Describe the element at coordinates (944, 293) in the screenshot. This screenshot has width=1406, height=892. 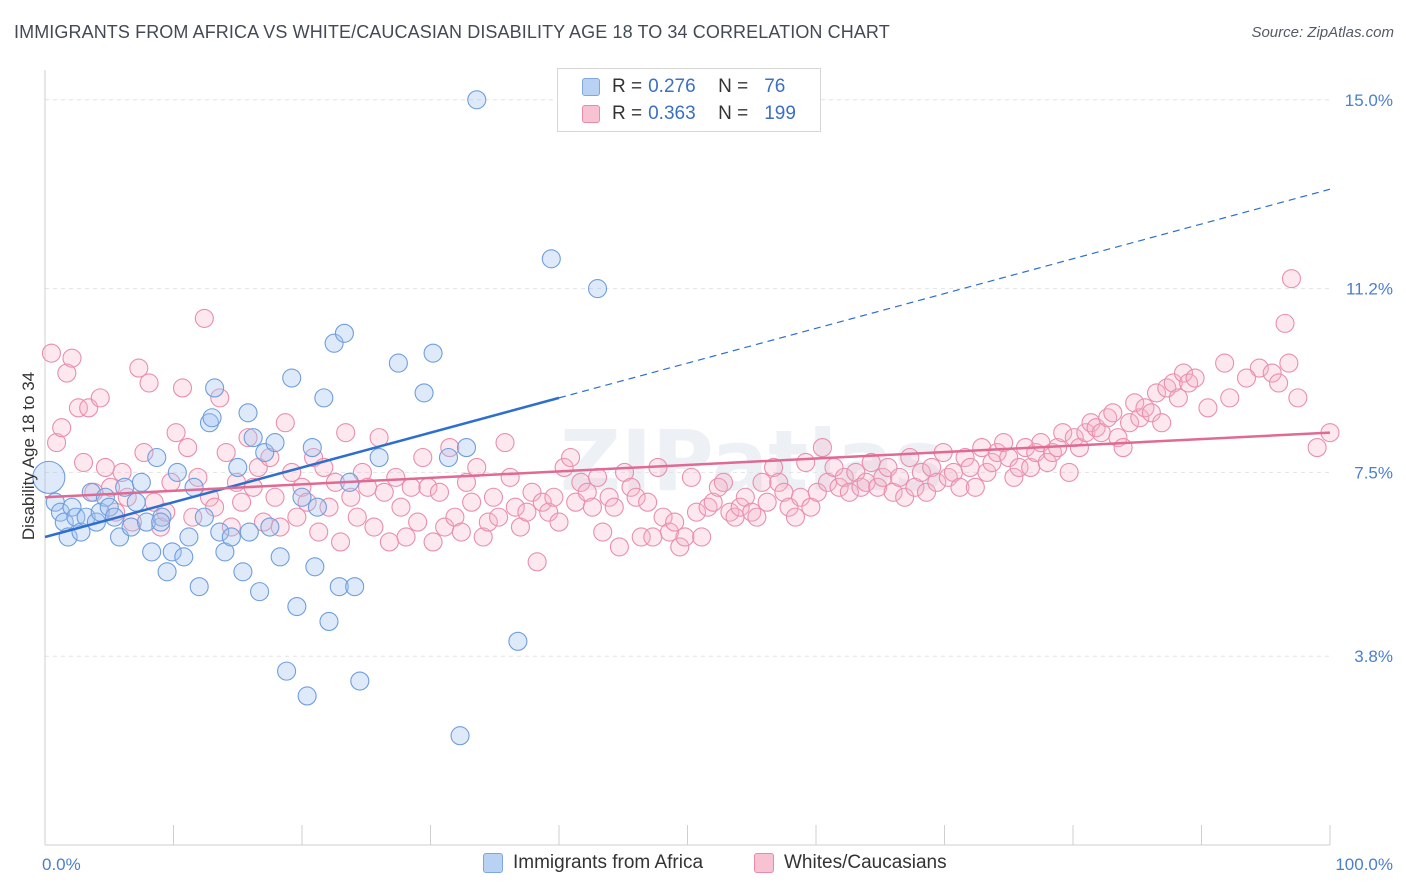
I see `trend-line-africa-extrapolated` at that location.